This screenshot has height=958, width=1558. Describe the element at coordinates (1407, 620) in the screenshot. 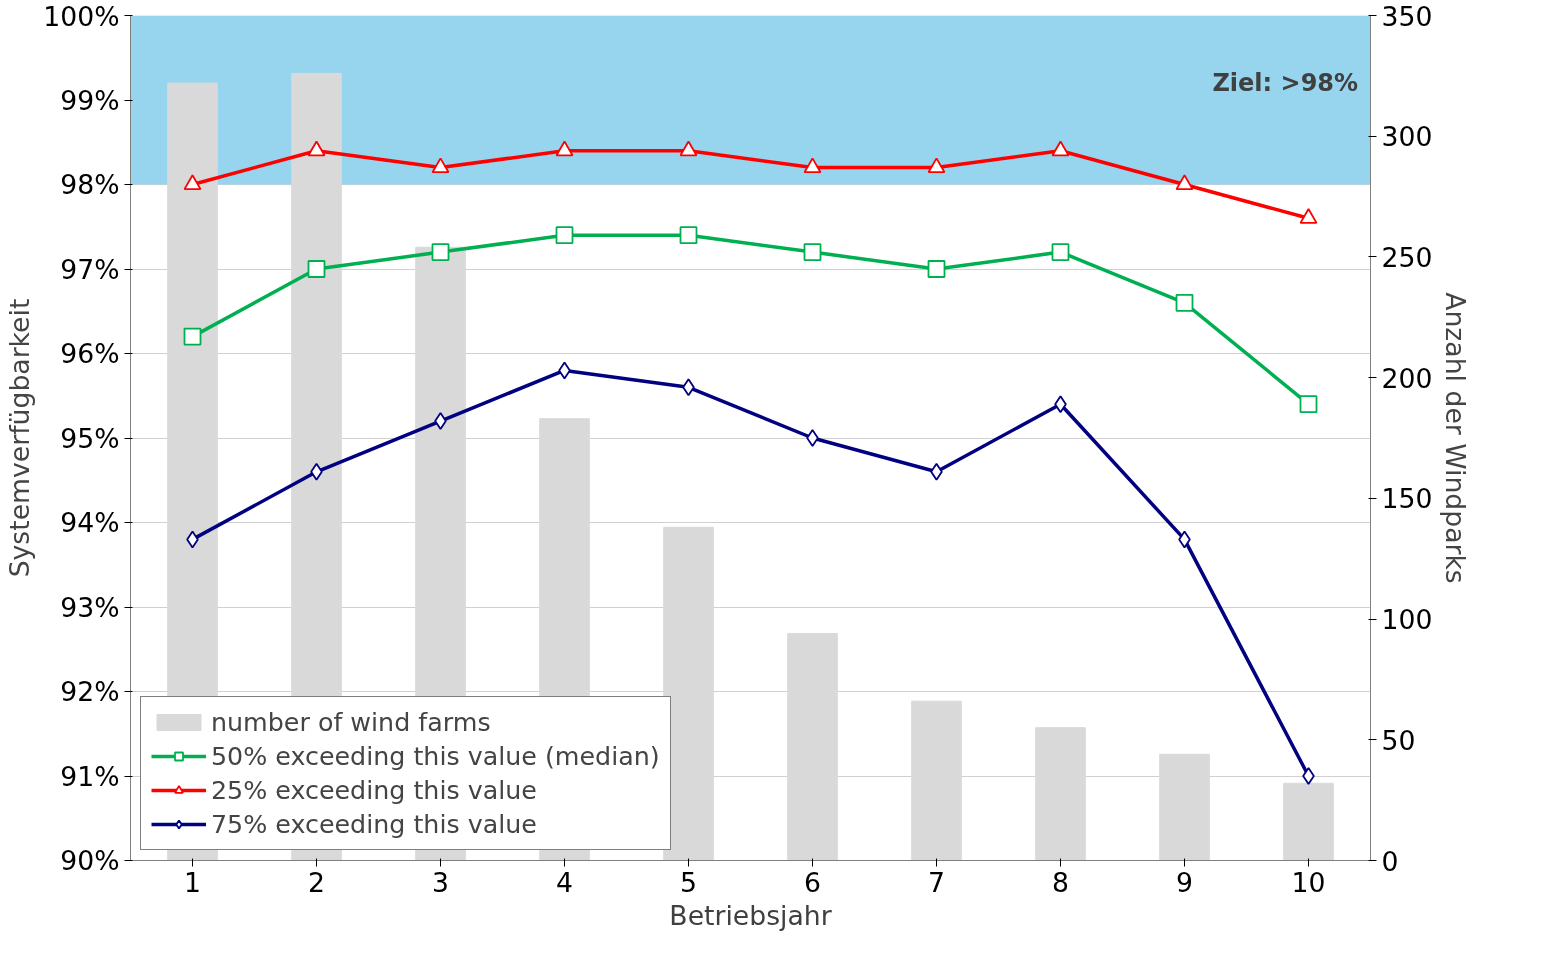

I see `y2-tick-label: 100` at that location.